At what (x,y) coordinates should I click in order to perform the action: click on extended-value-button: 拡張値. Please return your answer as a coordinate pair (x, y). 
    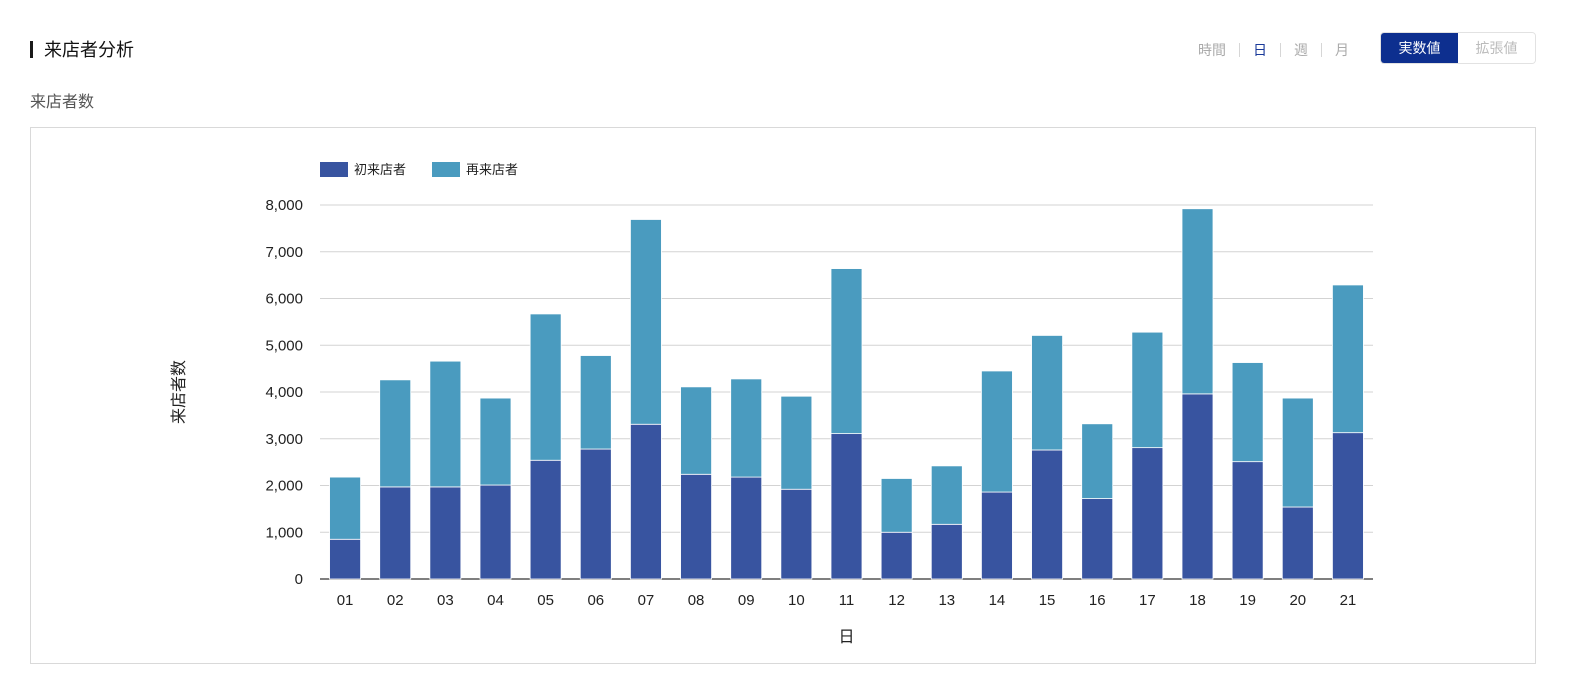
    Looking at the image, I should click on (1496, 48).